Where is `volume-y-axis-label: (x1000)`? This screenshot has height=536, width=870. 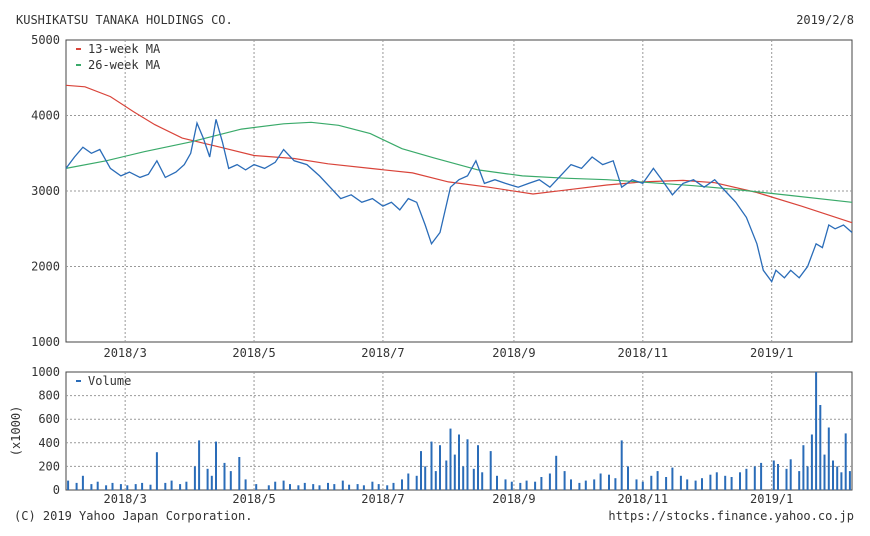
volume-y-axis-label: (x1000) is located at coordinates (16, 431).